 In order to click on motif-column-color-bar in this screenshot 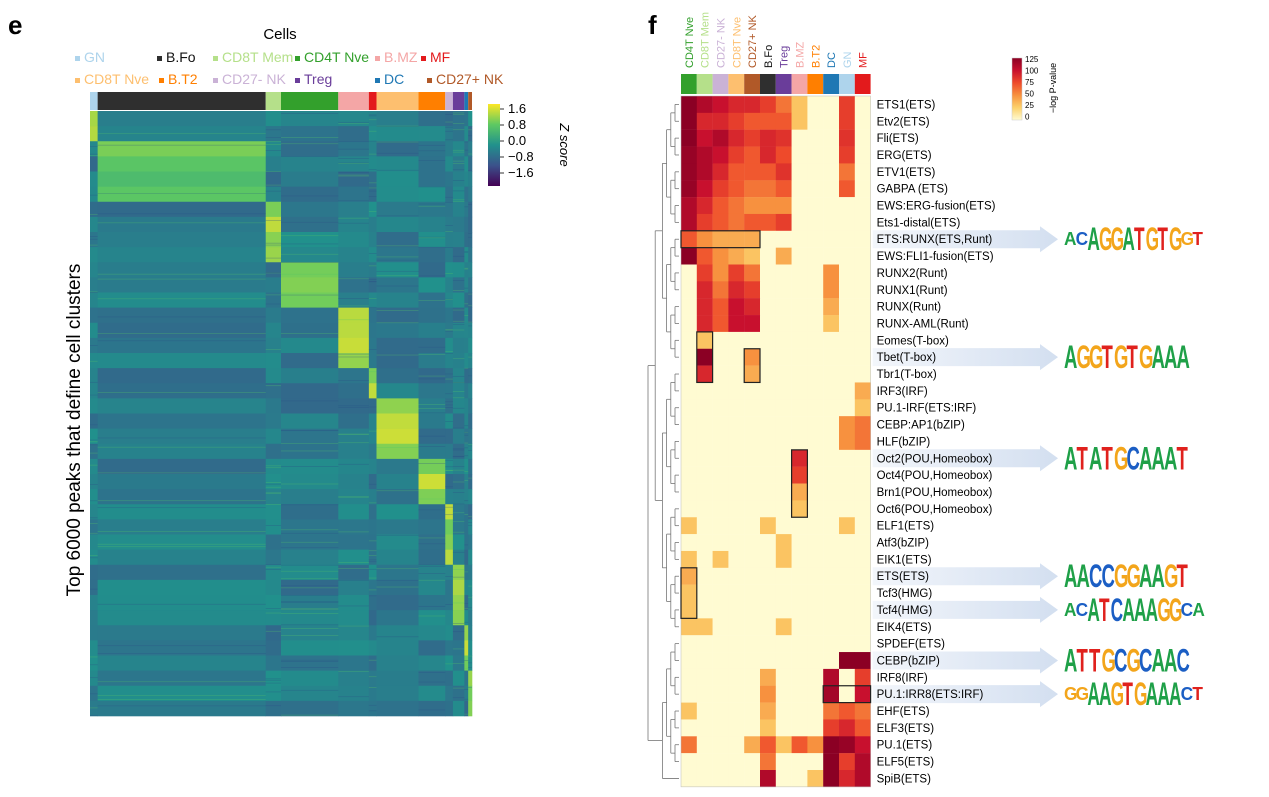, I will do `click(776, 84)`.